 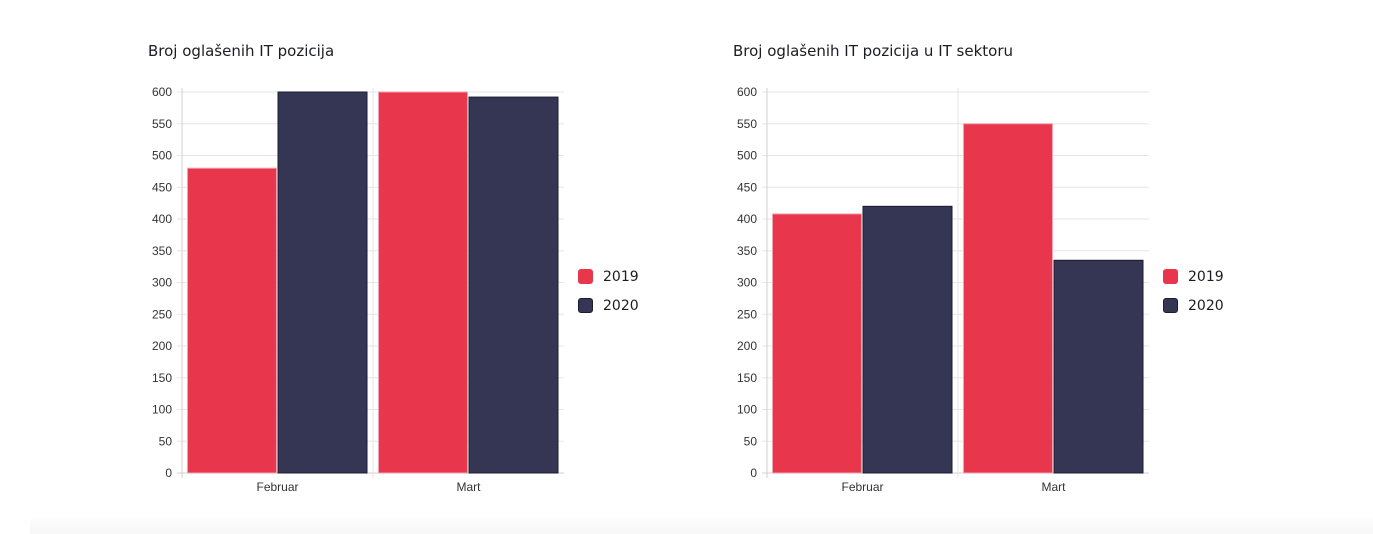 What do you see at coordinates (873, 51) in the screenshot?
I see `chart-title: Broj oglašenih IT pozicija u IT sektoru` at bounding box center [873, 51].